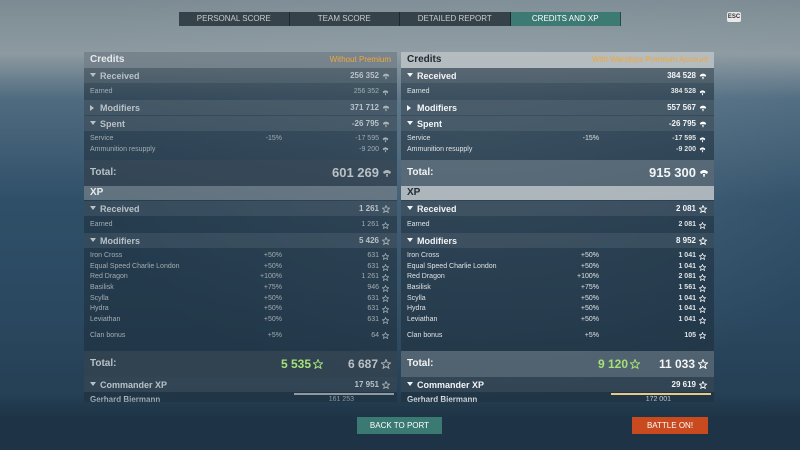  I want to click on section-value: 557 567, so click(681, 107).